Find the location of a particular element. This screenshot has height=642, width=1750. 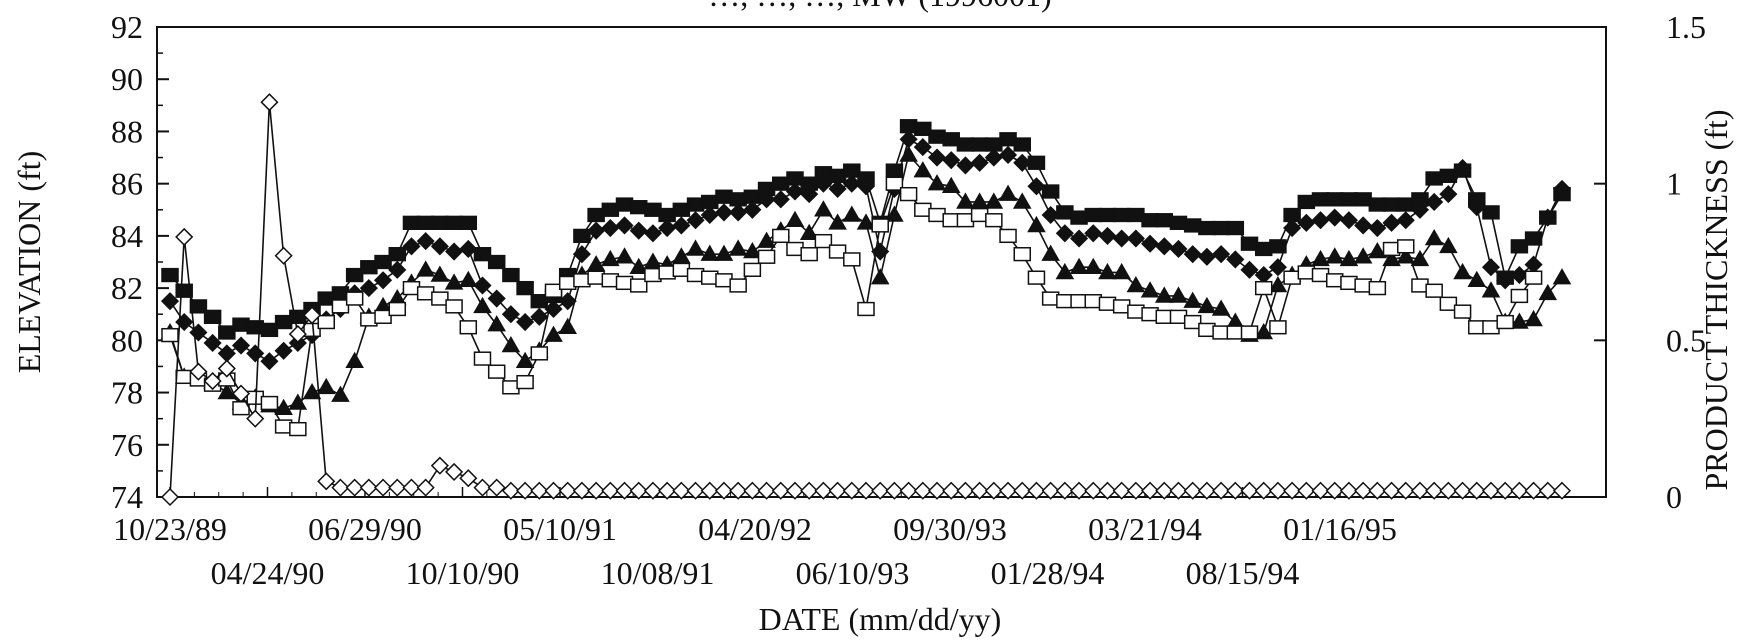

y-tick-label: 92 is located at coordinates (127, 27).